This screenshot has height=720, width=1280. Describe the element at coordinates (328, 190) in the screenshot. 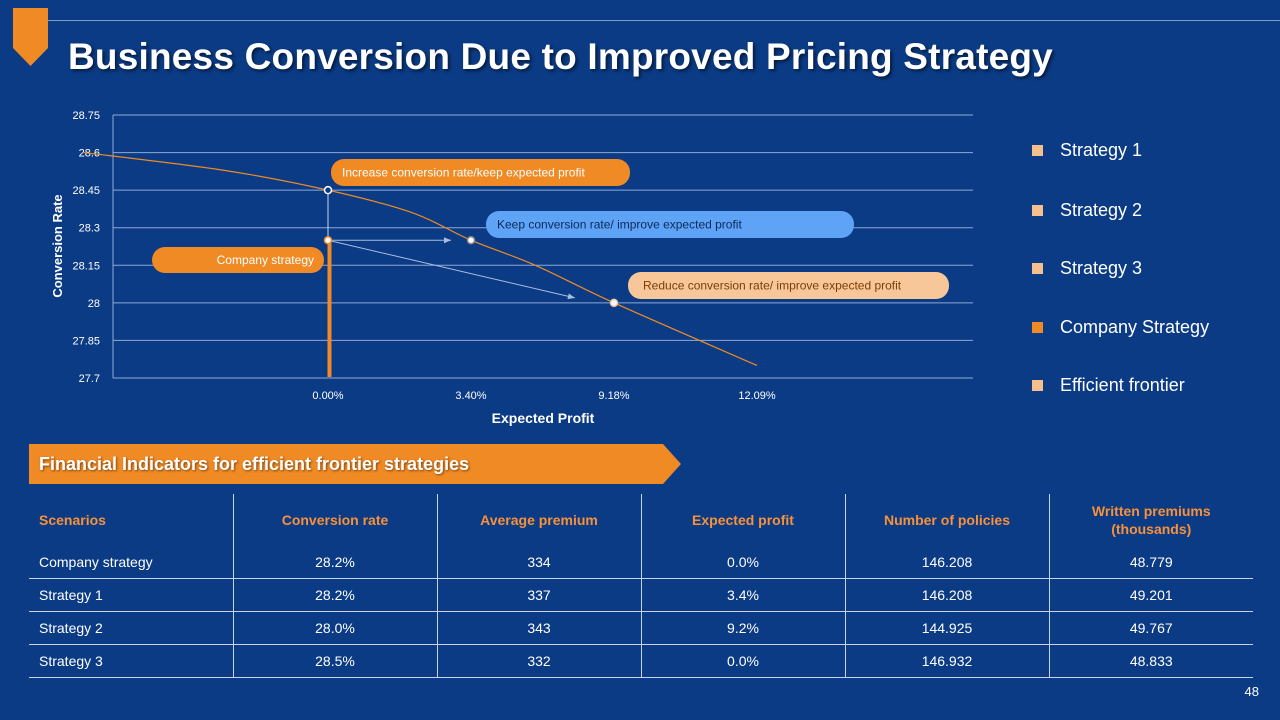

I see `strategy-3-point` at that location.